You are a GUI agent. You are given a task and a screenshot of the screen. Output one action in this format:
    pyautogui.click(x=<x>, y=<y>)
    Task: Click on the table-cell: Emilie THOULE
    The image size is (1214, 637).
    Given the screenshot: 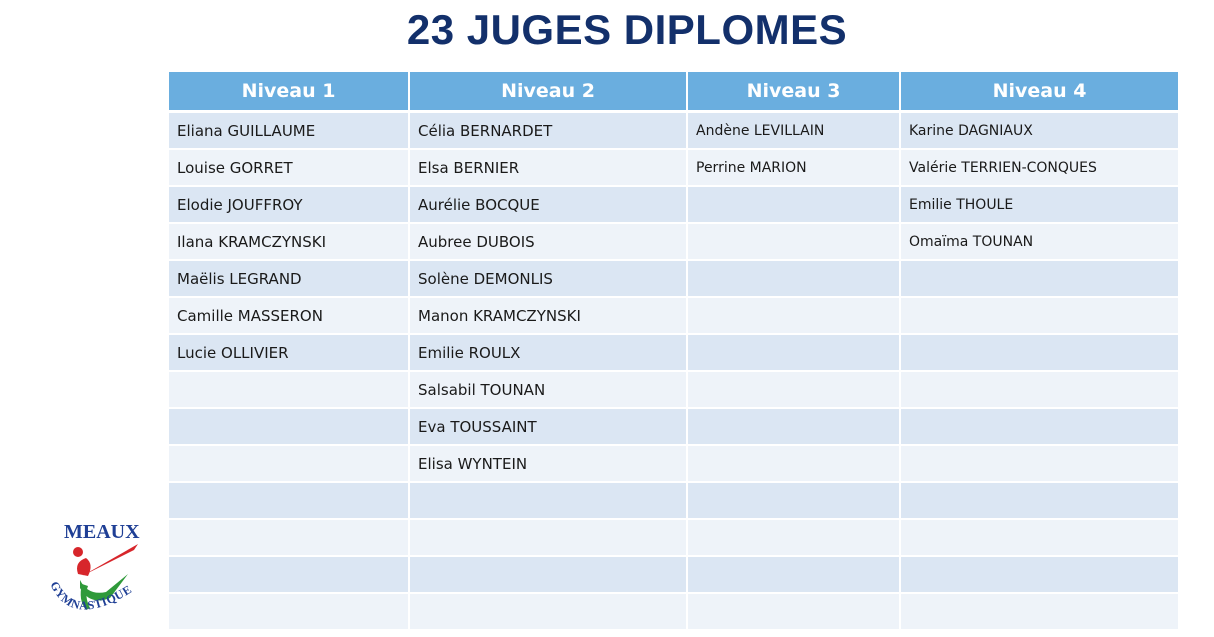 What is the action you would take?
    pyautogui.click(x=1040, y=205)
    